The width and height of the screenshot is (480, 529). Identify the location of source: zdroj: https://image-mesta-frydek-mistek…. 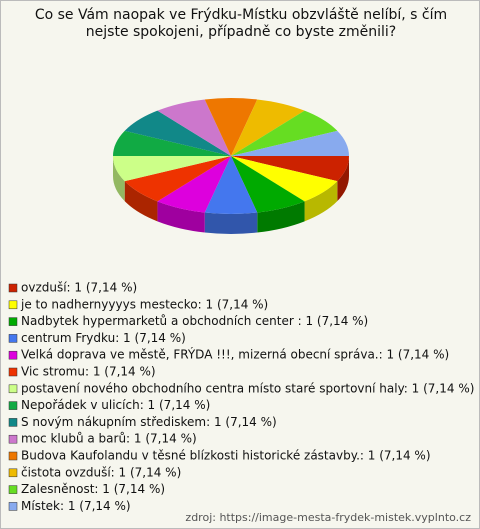
(328, 517).